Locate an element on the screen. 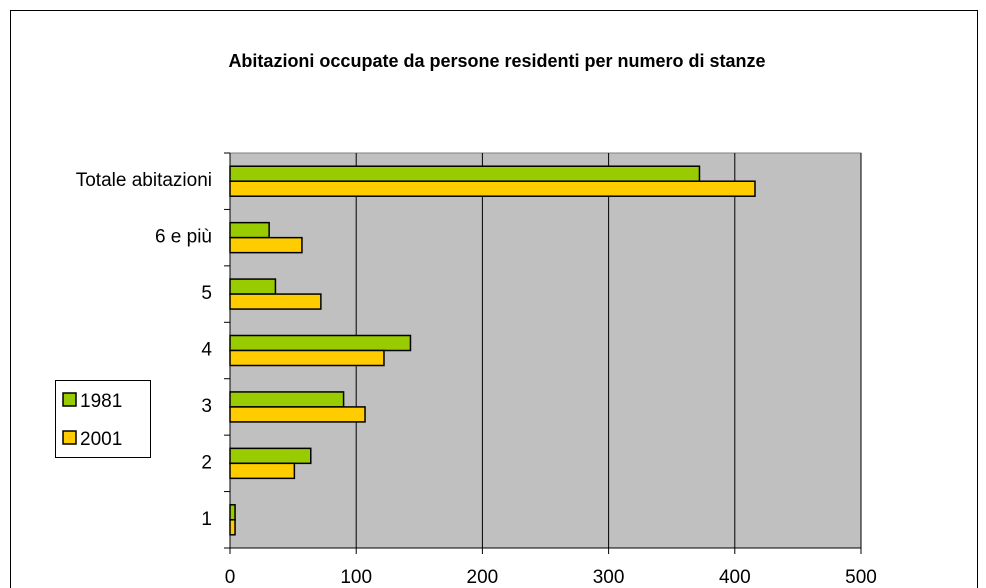 The width and height of the screenshot is (986, 588). y-tick-label: 5 is located at coordinates (206, 293).